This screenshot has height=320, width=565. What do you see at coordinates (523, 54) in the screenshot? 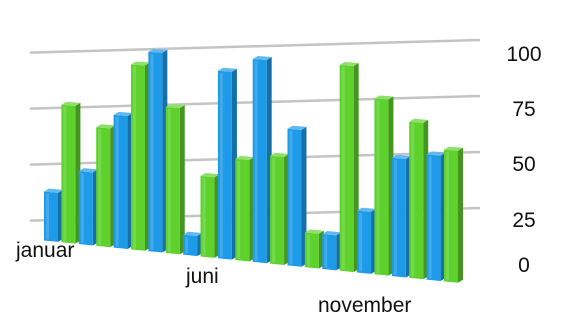
I see `y-tick-label-100: 100` at bounding box center [523, 54].